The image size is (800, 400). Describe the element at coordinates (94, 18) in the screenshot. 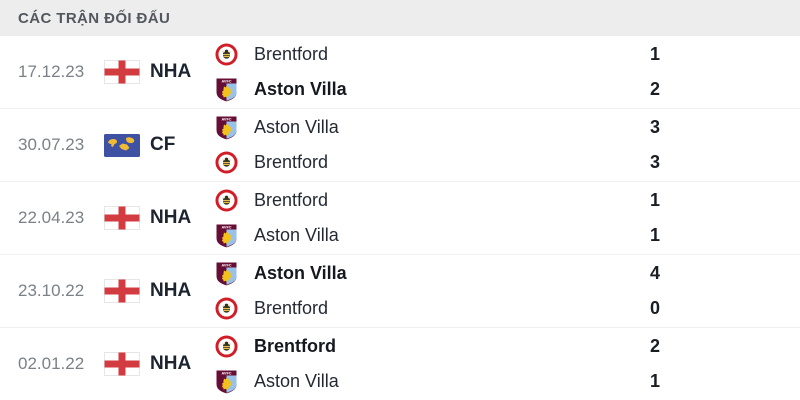

I see `section-title: CÁC TRẬN ĐỐI ĐẤU` at that location.